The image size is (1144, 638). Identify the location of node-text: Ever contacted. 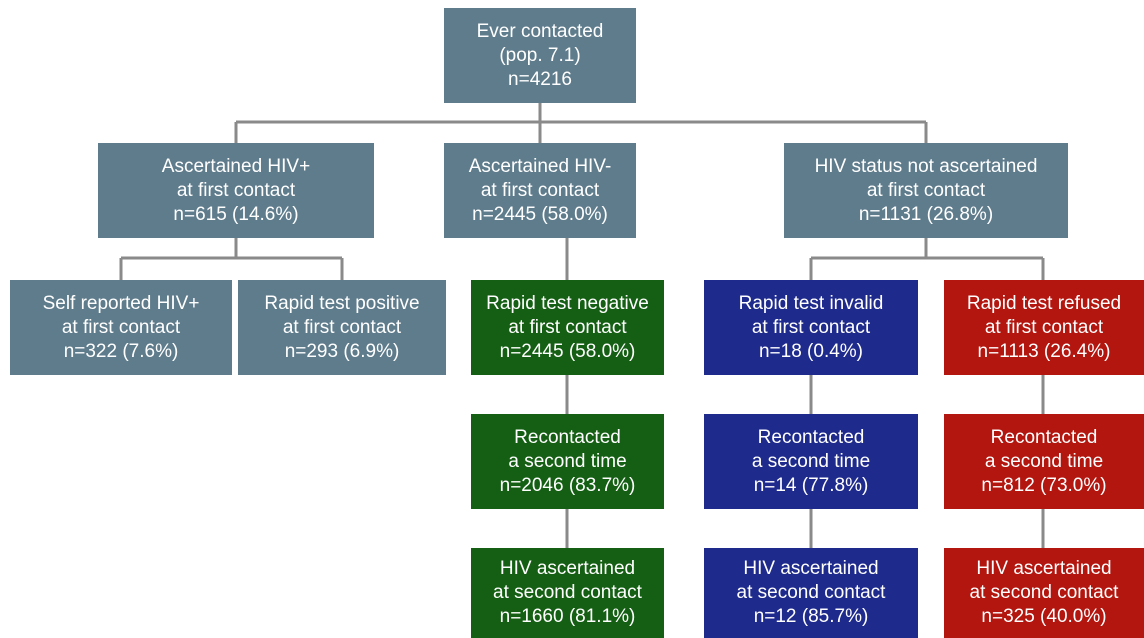
(540, 31).